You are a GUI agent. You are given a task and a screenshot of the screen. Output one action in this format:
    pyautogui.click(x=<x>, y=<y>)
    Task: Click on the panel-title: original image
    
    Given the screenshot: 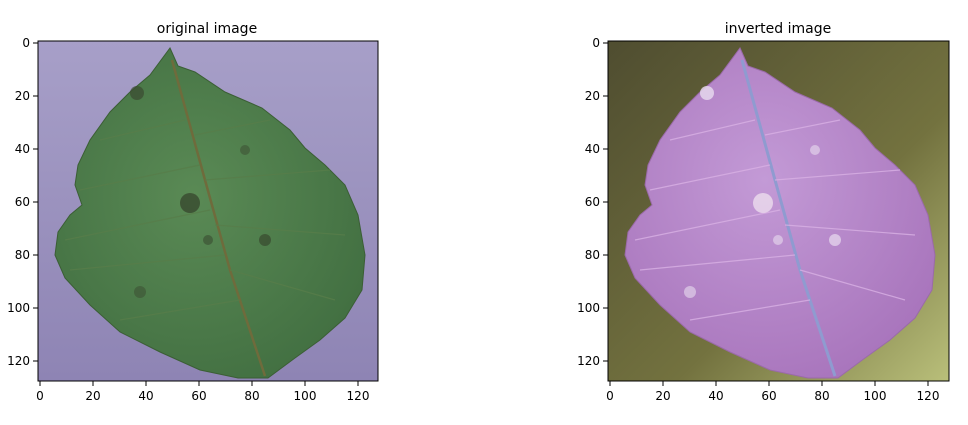 What is the action you would take?
    pyautogui.click(x=207, y=29)
    